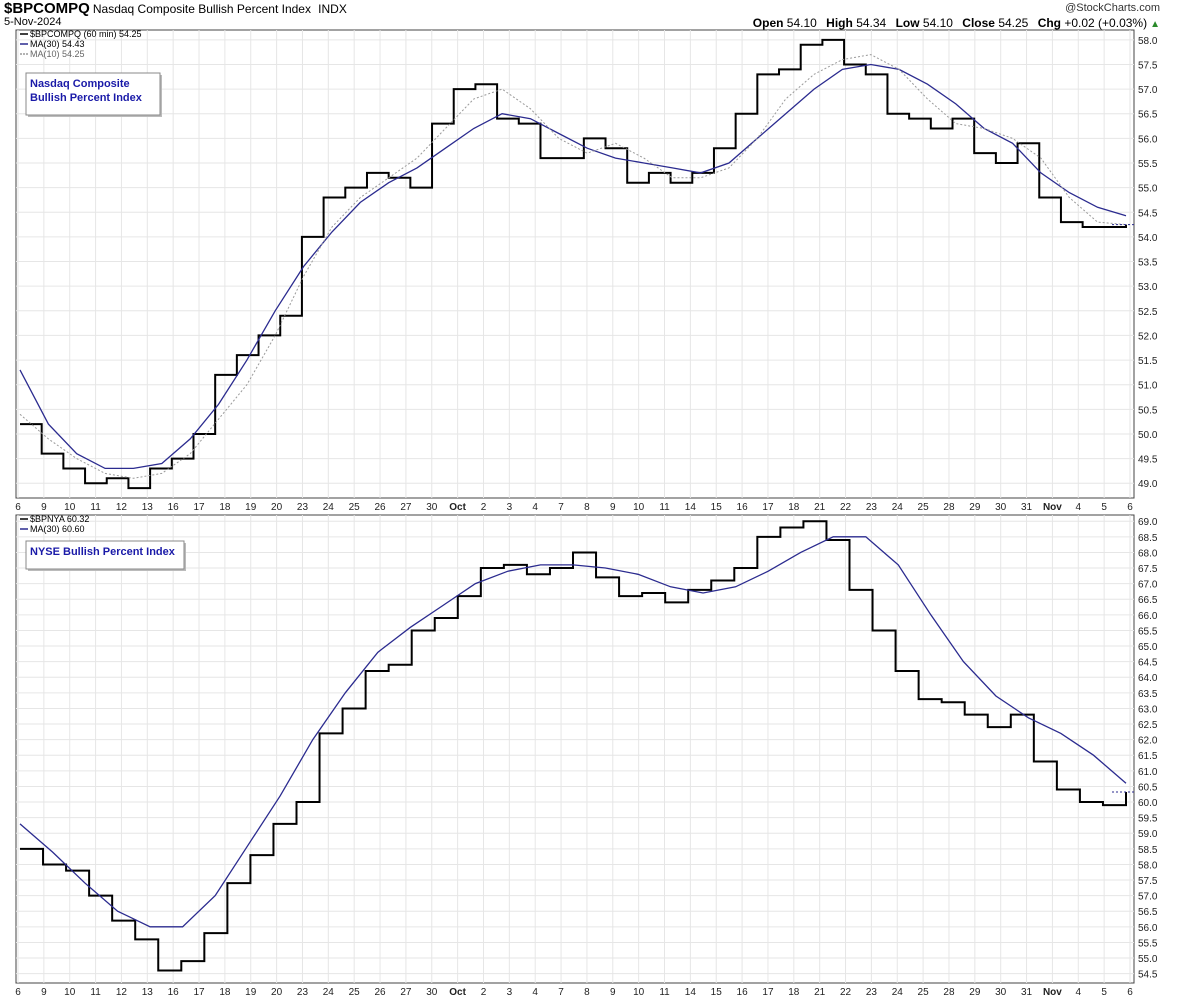 The image size is (1200, 1000). Describe the element at coordinates (561, 992) in the screenshot. I see `x-tick-label: 7` at that location.